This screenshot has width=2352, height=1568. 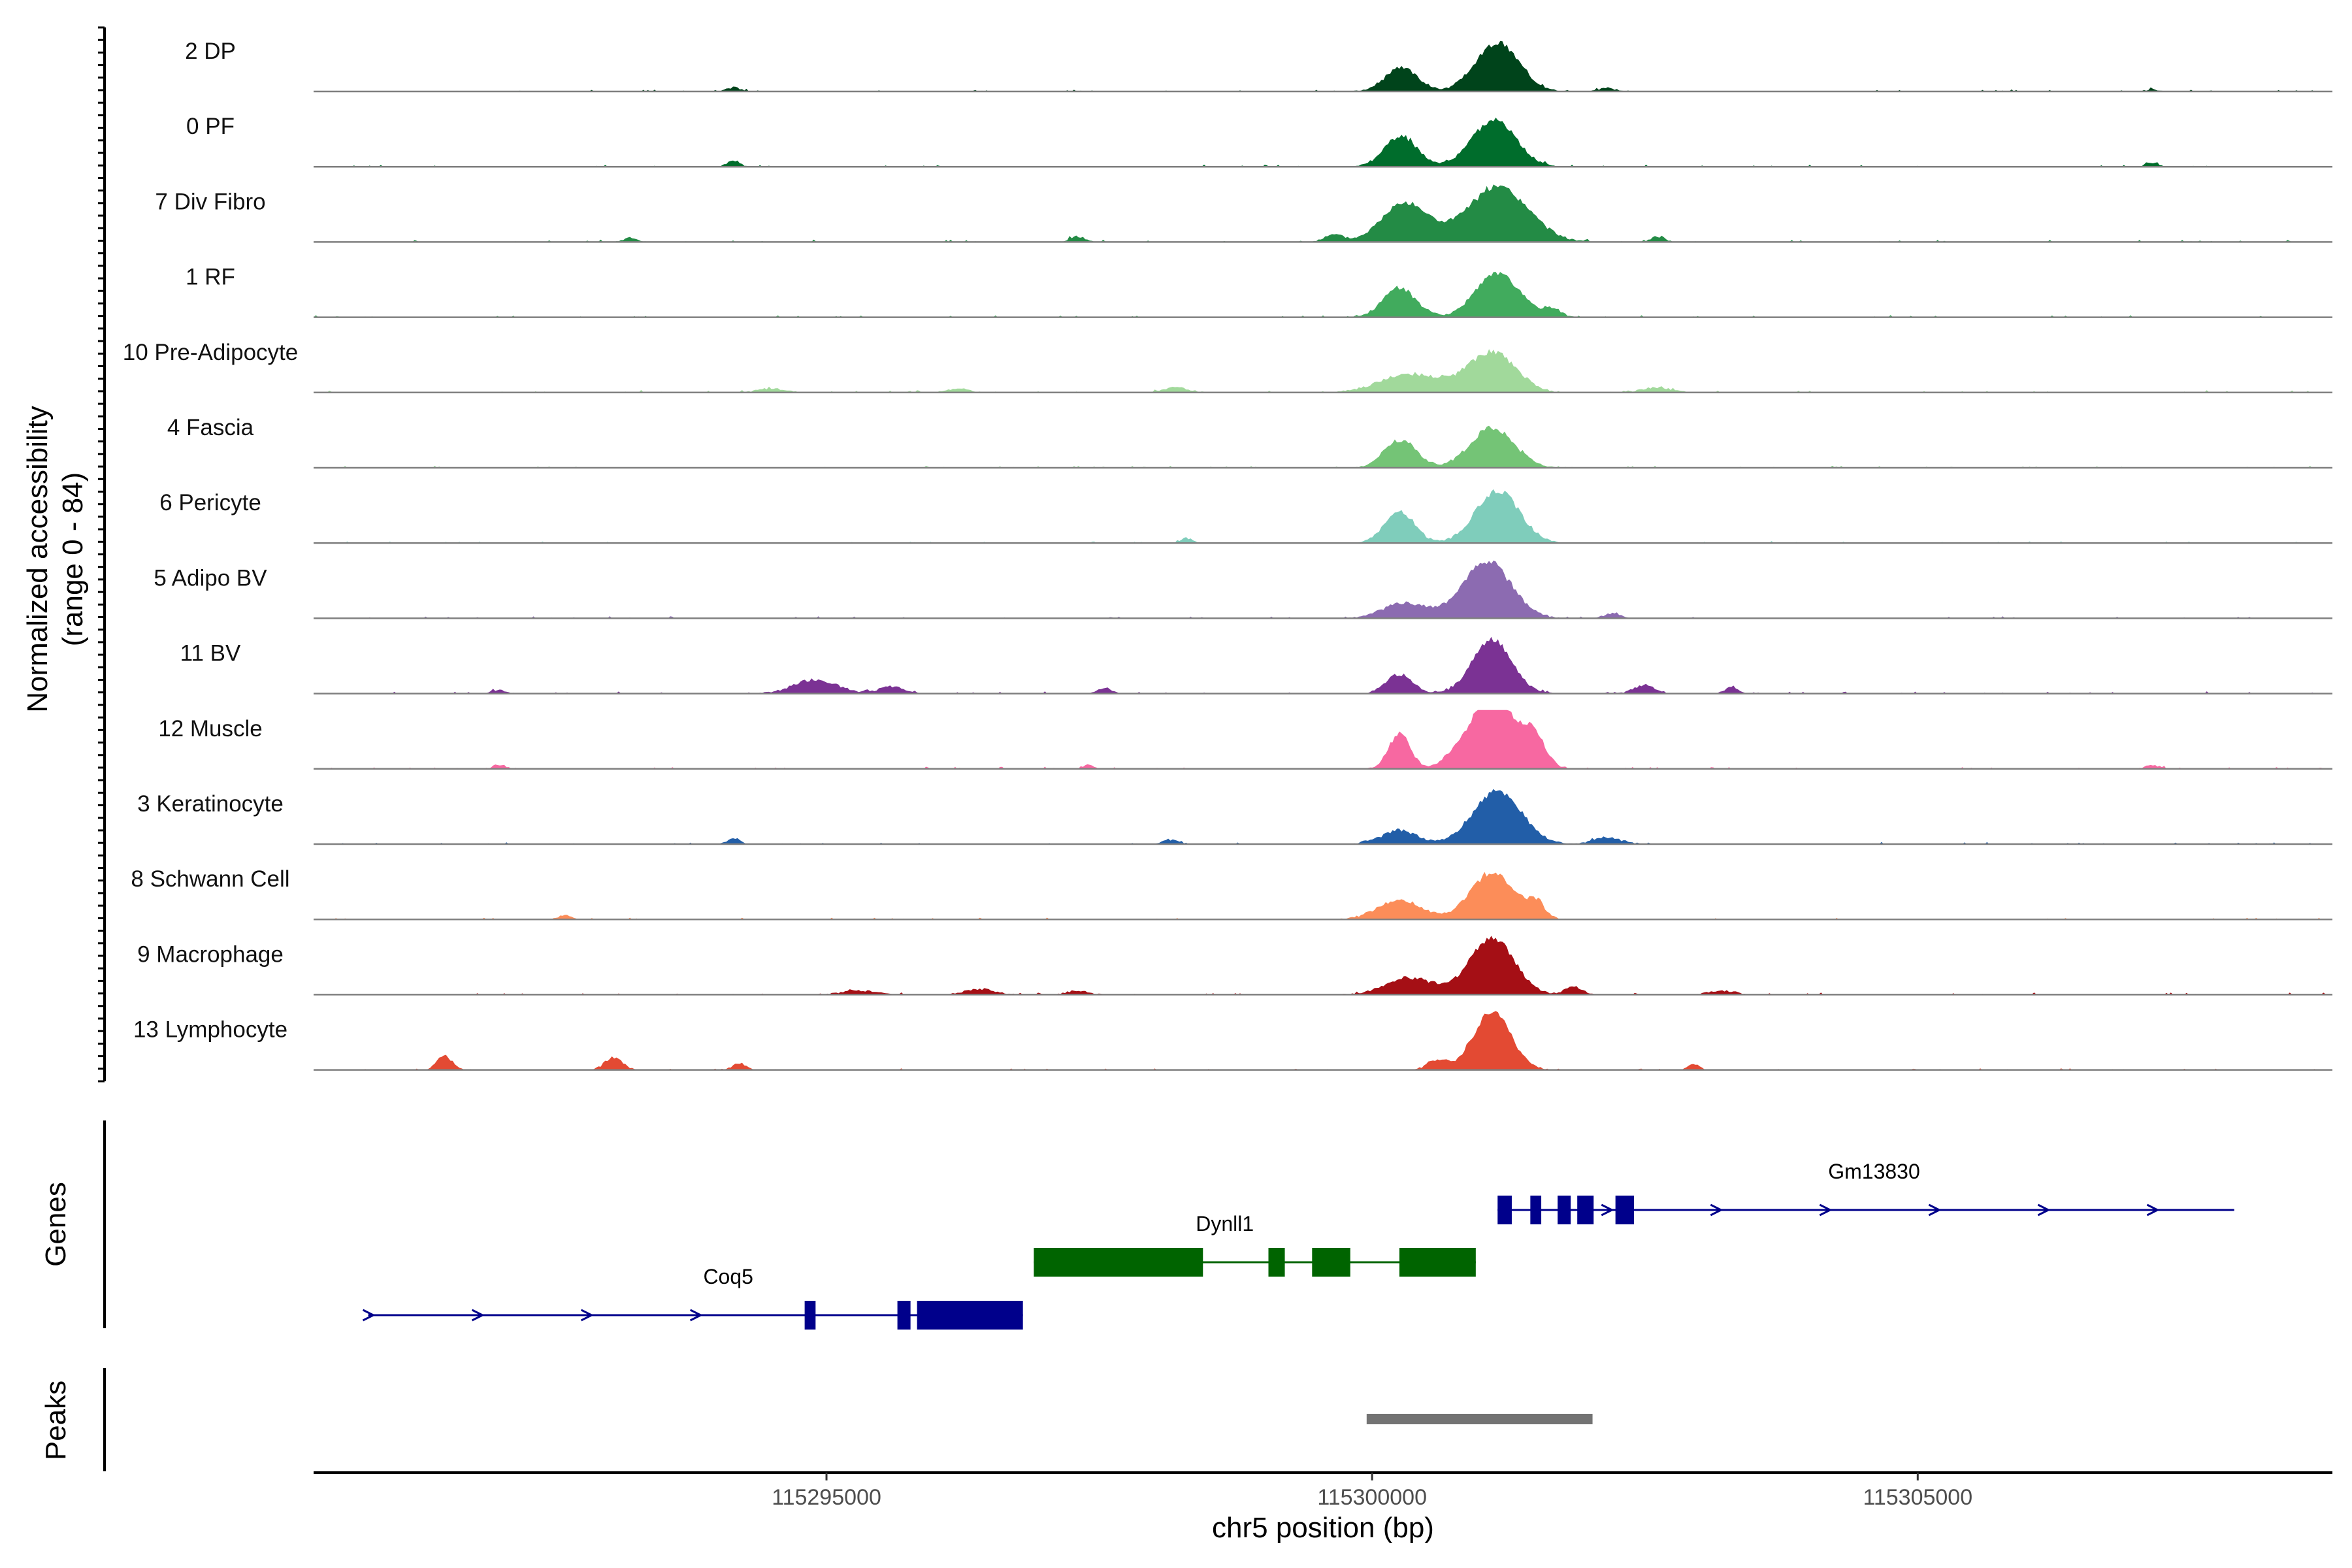 What do you see at coordinates (73, 559) in the screenshot?
I see `y-axis-title-line2: (range 0 - 84)` at bounding box center [73, 559].